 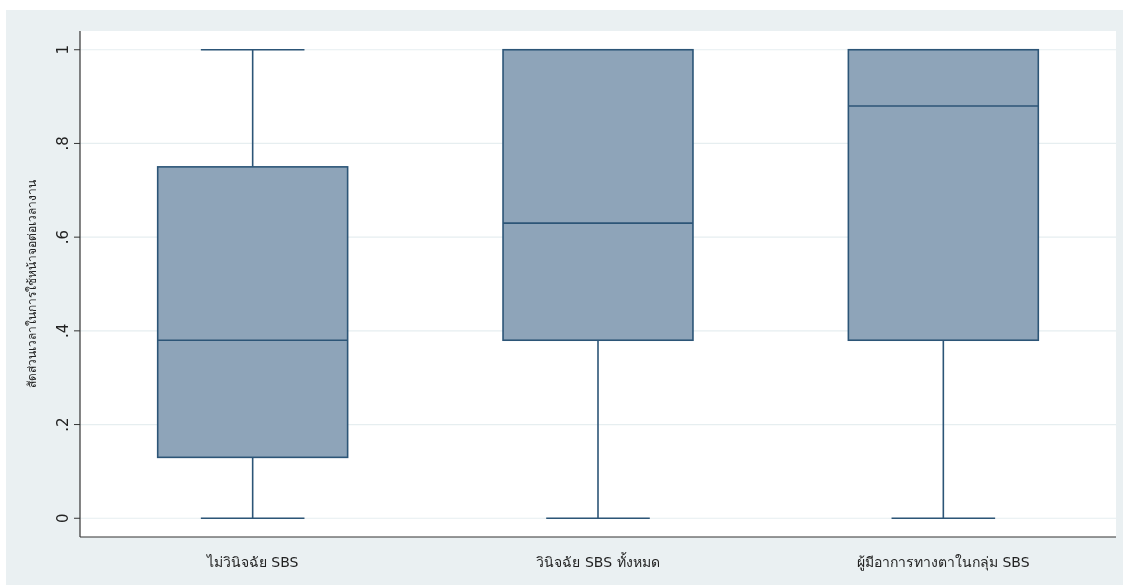 I want to click on x-tick-label: ผู้มีอาการทางตาในกลุ่ม SBS, so click(x=943, y=562).